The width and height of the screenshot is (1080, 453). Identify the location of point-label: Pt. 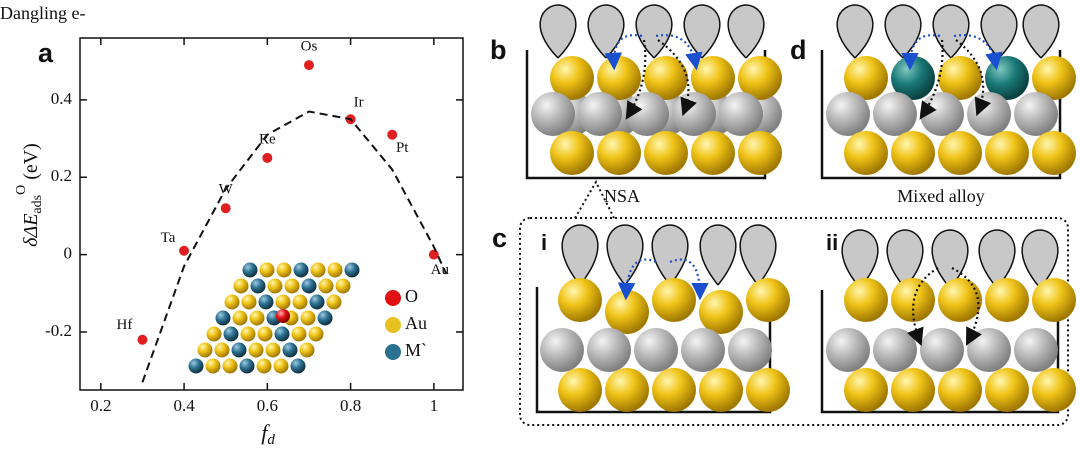
(402, 148).